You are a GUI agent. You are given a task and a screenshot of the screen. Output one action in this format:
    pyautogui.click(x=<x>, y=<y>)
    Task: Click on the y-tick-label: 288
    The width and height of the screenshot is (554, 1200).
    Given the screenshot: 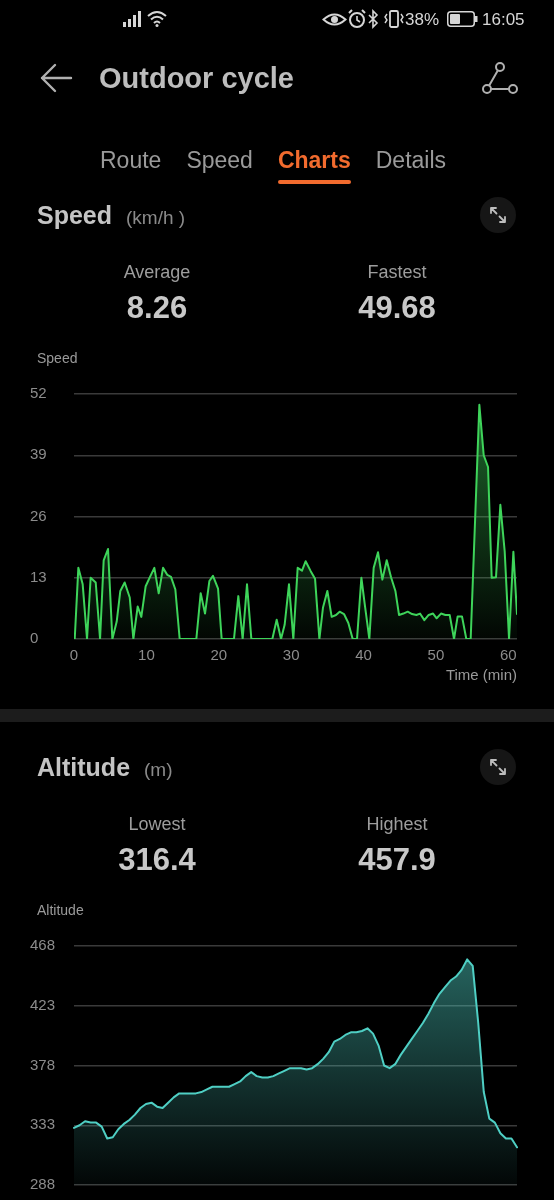 What is the action you would take?
    pyautogui.click(x=43, y=1184)
    